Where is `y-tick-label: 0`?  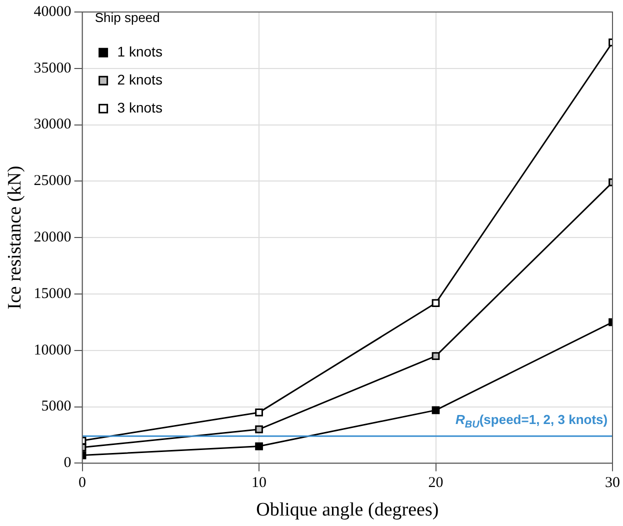 y-tick-label: 0 is located at coordinates (68, 463).